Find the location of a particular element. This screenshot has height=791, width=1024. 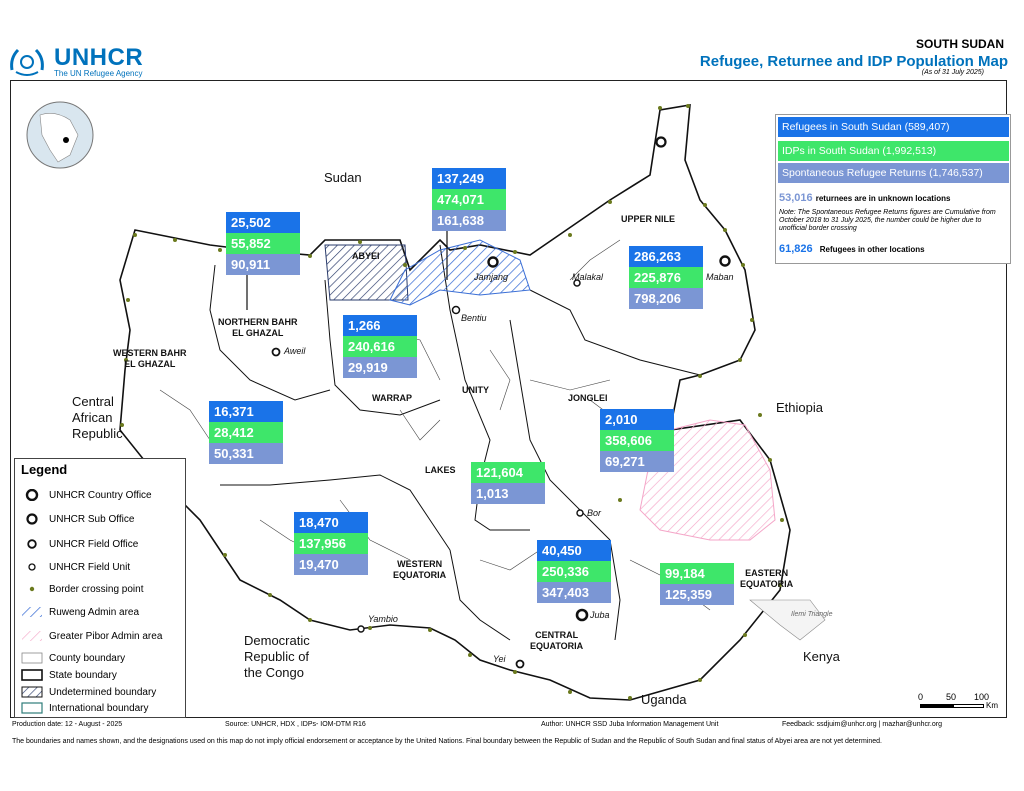

northern-bahr-returns: 90,911 is located at coordinates (263, 264).